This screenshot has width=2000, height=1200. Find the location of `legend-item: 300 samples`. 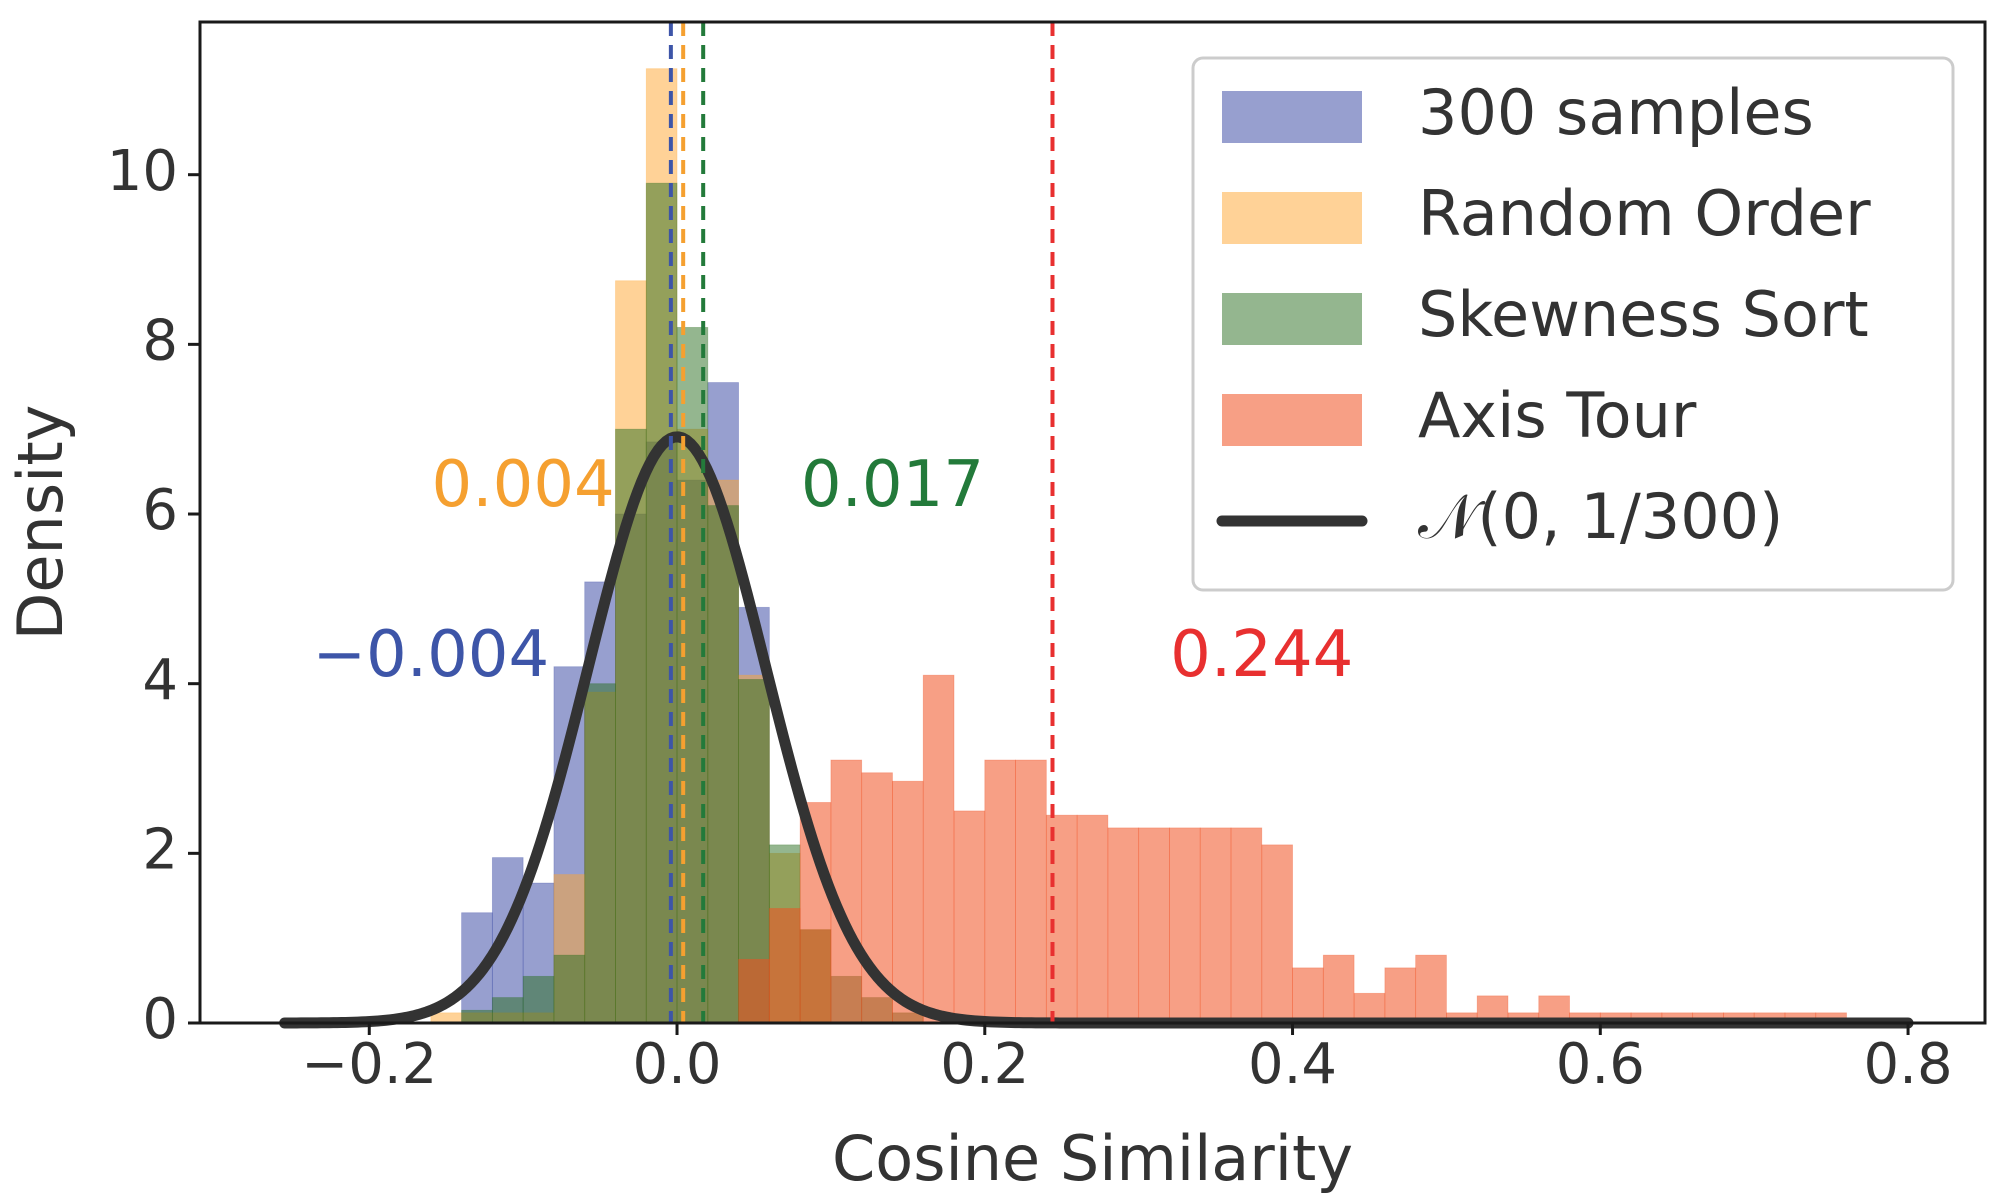

legend-item: 300 samples is located at coordinates (1518, 112).